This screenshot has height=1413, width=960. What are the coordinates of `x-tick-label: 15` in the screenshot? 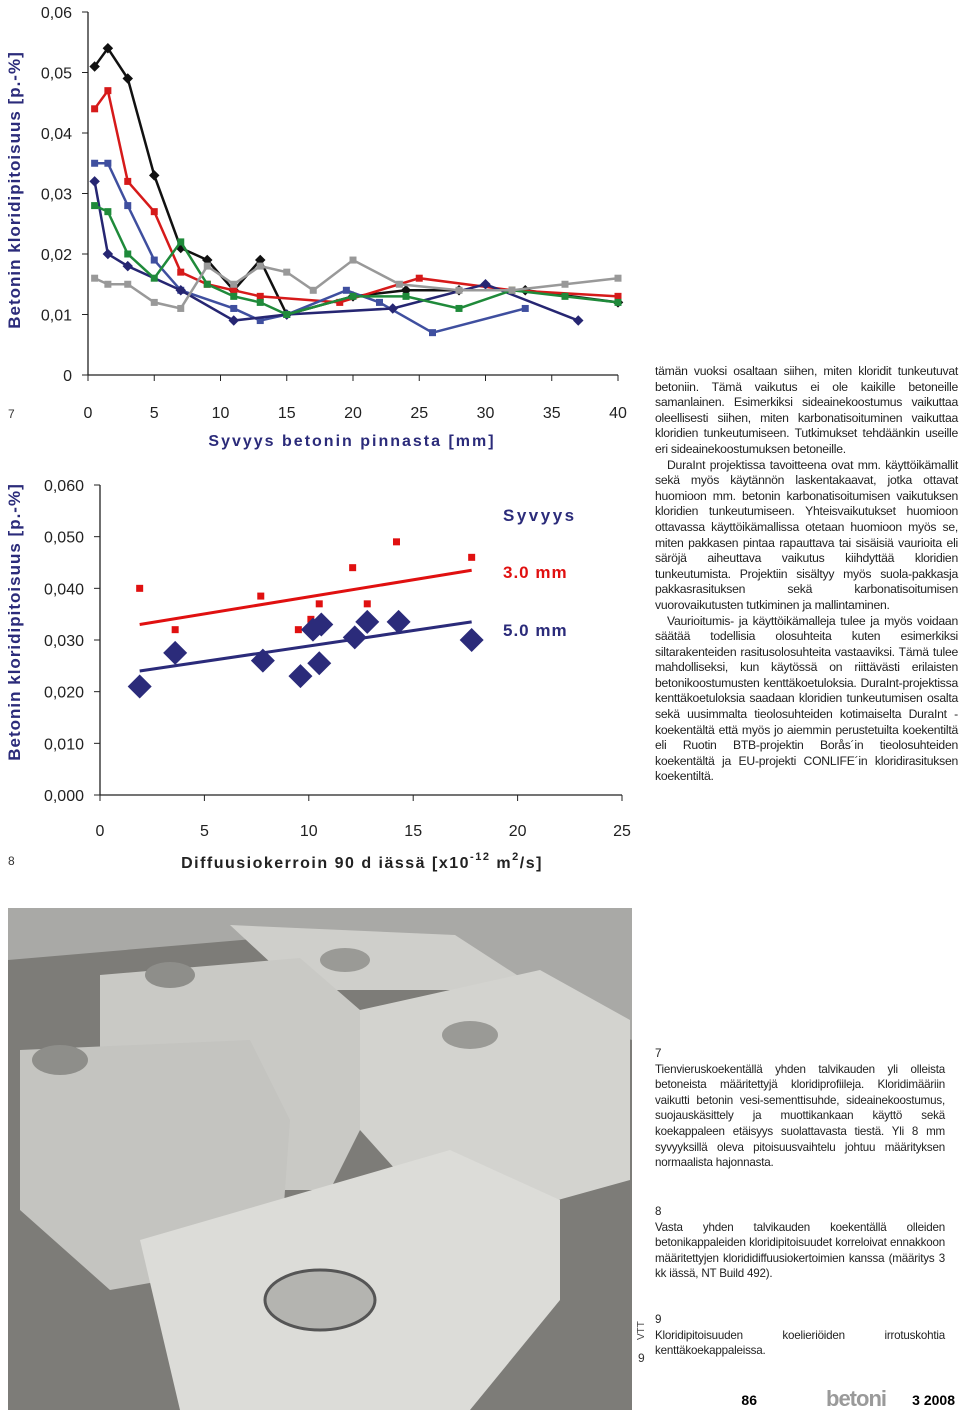 It's located at (413, 831).